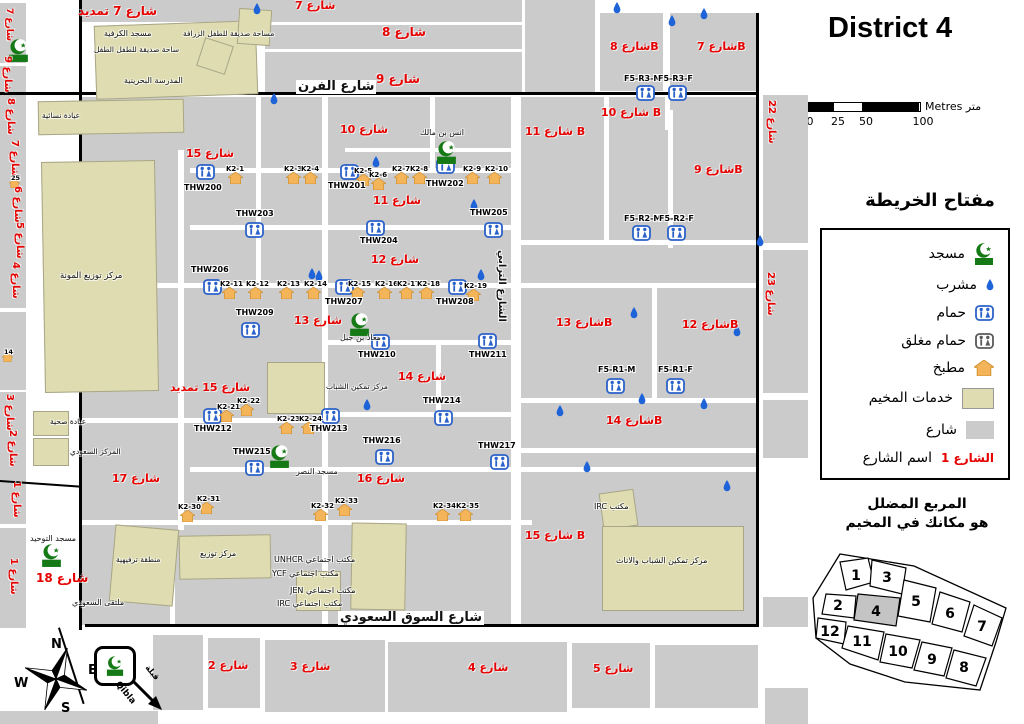 Image resolution: width=1024 pixels, height=724 pixels. What do you see at coordinates (210, 153) in the screenshot?
I see `street-label: شارع 15` at bounding box center [210, 153].